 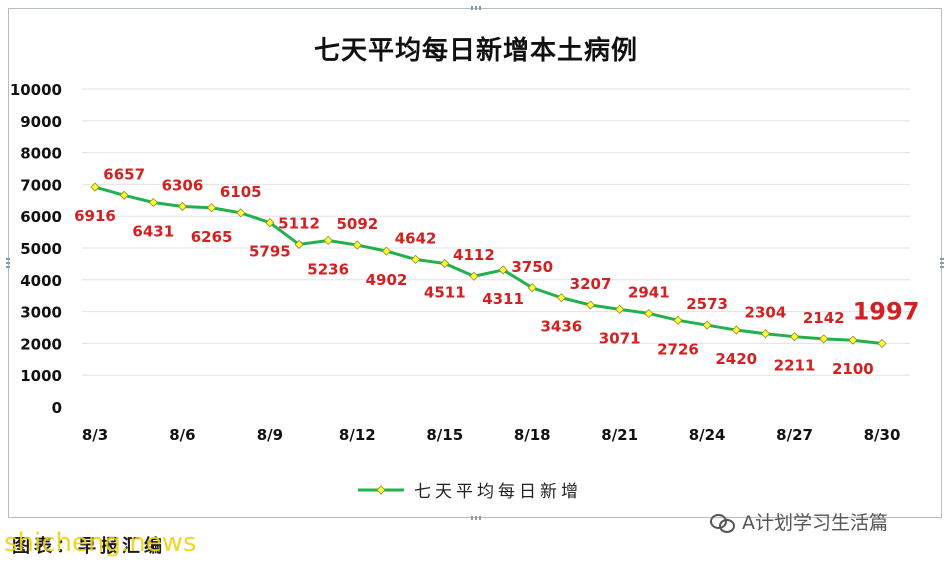 I want to click on y-tick-label: 3000, so click(x=41, y=313).